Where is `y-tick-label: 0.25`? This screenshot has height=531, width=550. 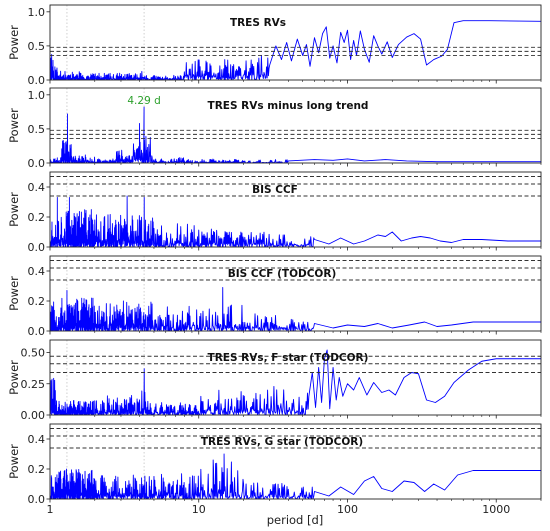 y-tick-label: 0.25 is located at coordinates (33, 384).